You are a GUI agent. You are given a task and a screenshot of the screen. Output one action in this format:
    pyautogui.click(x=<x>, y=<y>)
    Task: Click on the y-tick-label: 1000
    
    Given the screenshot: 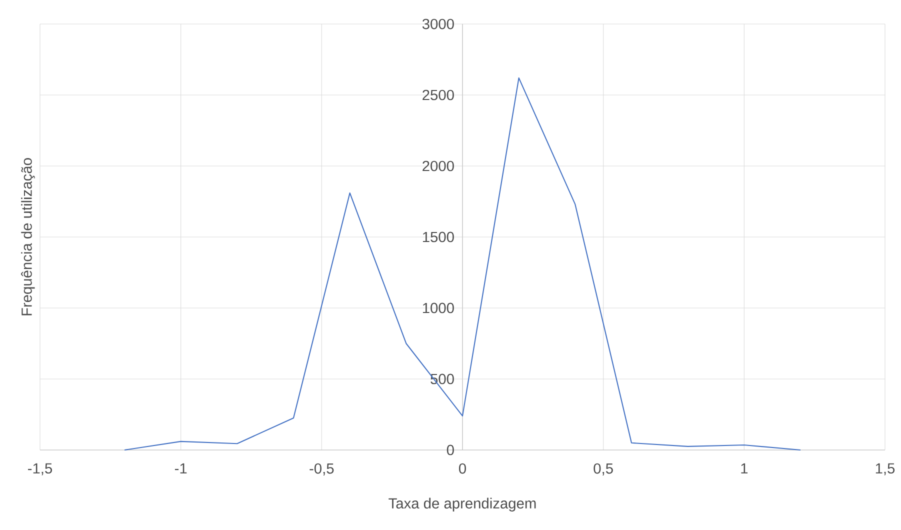 What is the action you would take?
    pyautogui.click(x=438, y=308)
    